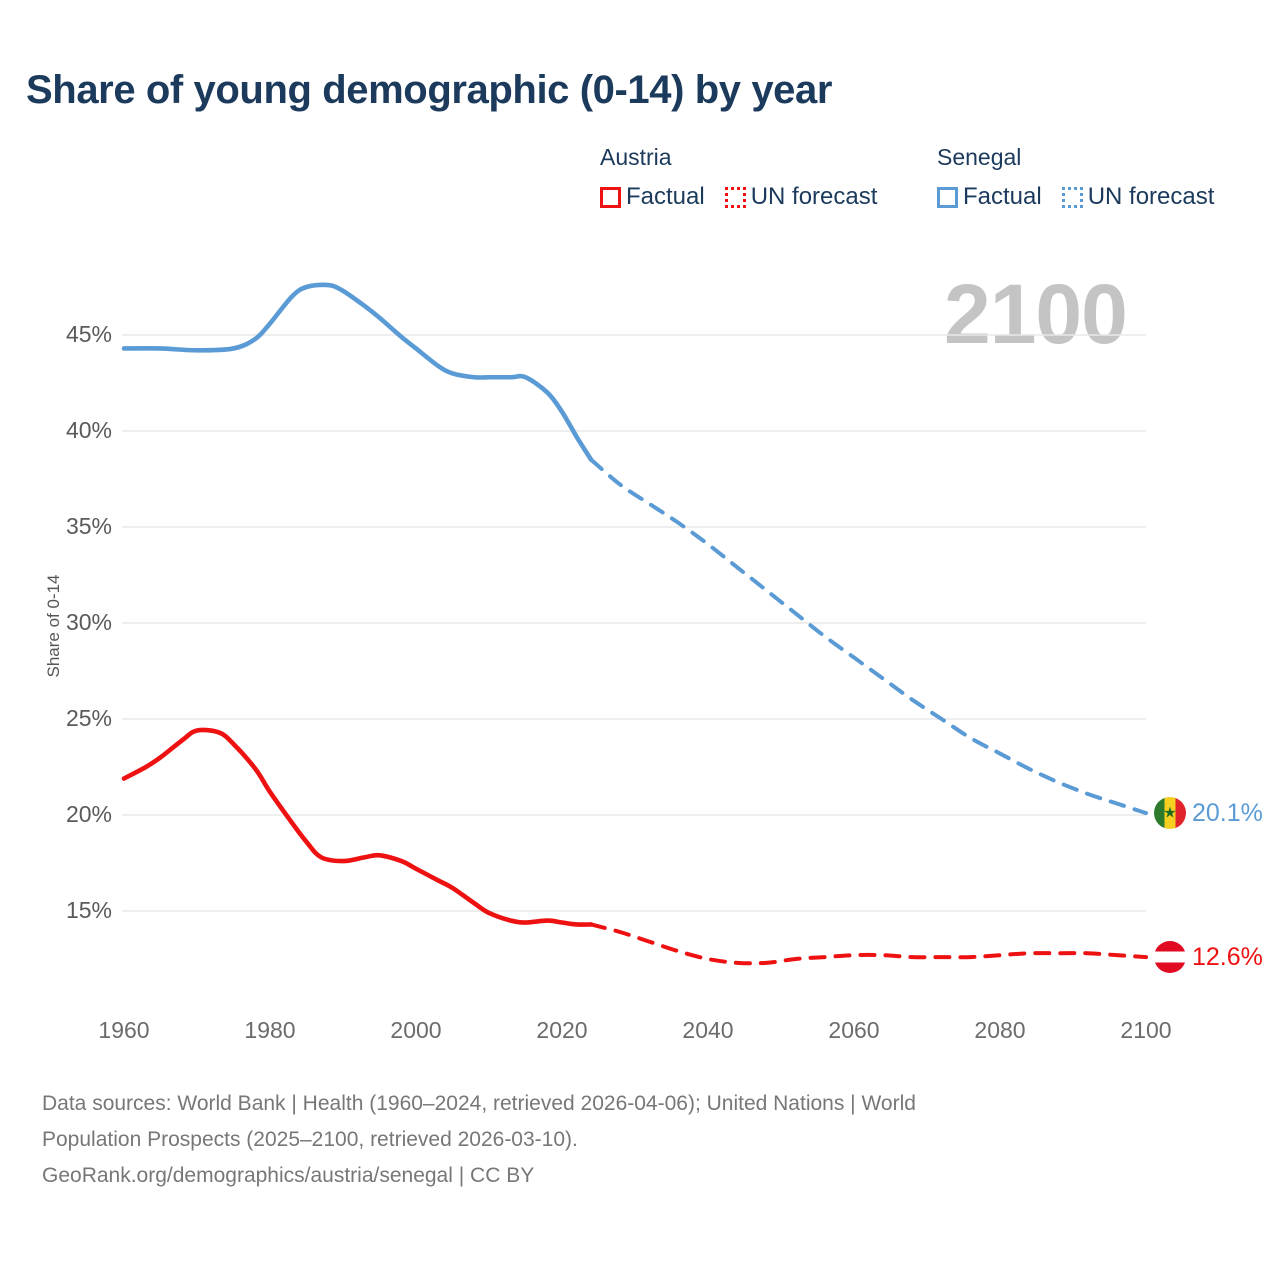  Describe the element at coordinates (88, 910) in the screenshot. I see `y-axis-tick-label: 15%` at that location.